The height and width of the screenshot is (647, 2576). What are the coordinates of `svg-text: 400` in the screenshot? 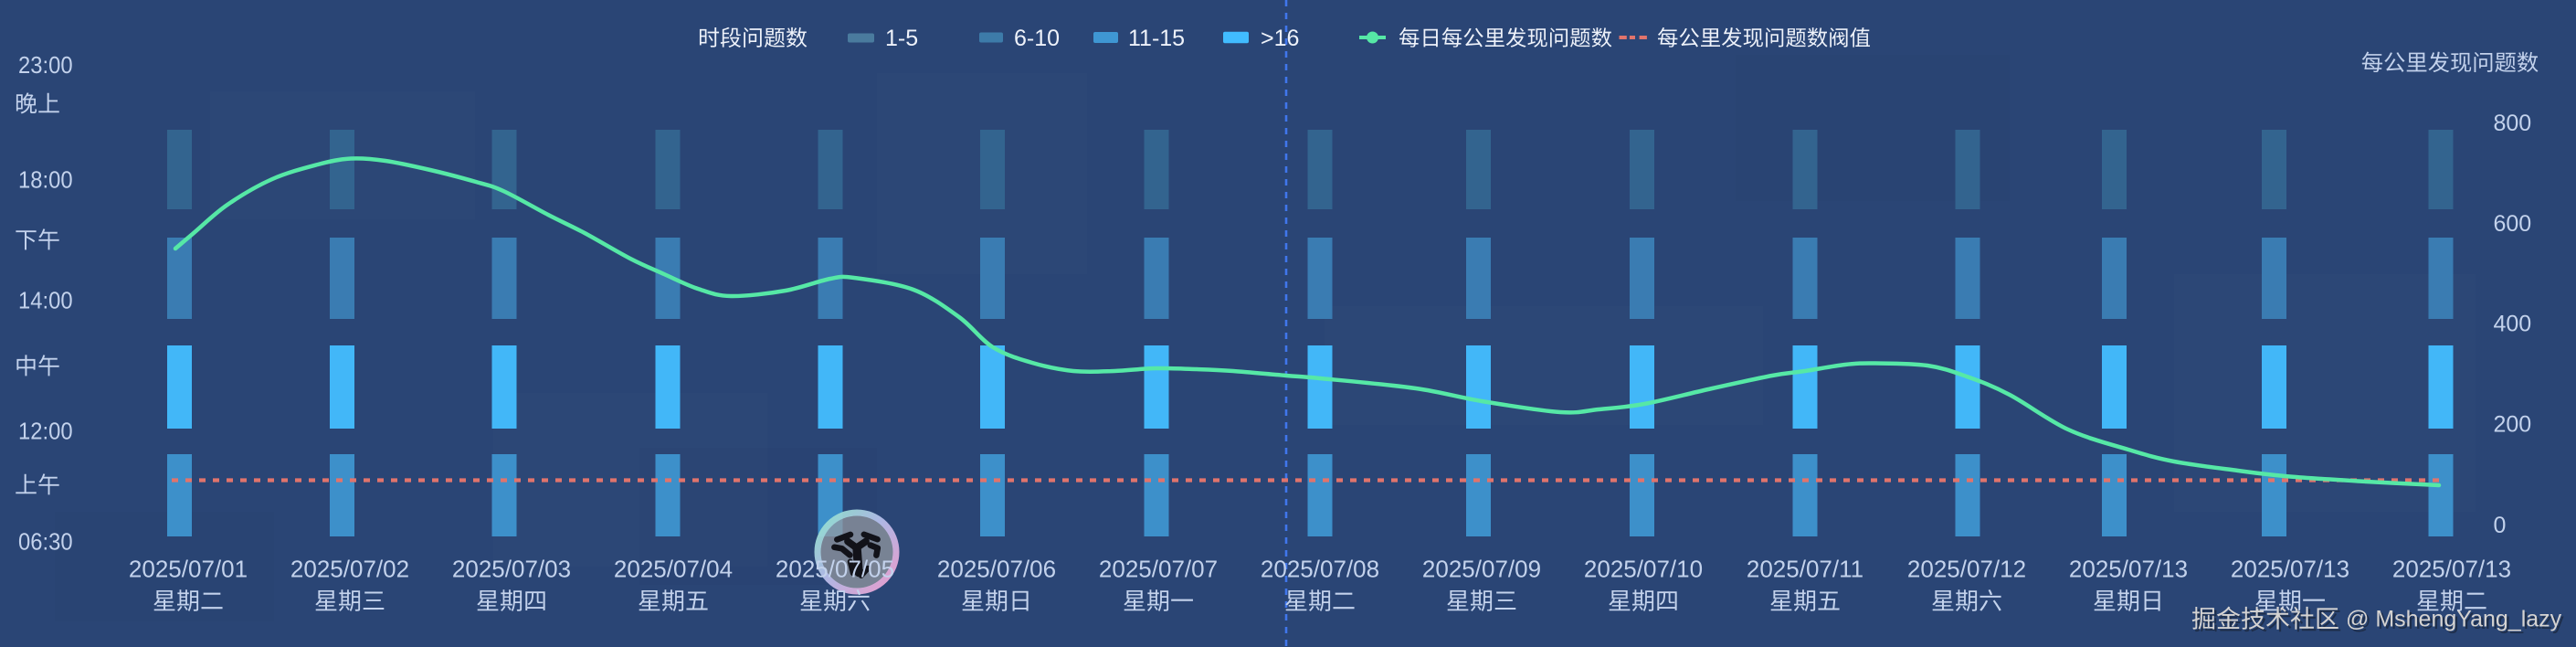 It's located at (2513, 325).